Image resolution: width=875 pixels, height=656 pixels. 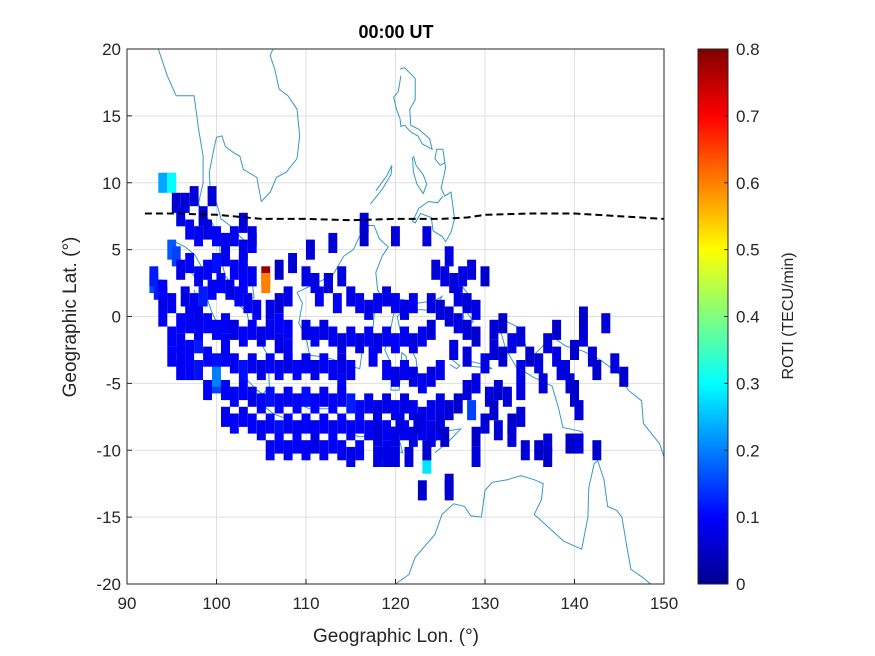 What do you see at coordinates (116, 250) in the screenshot?
I see `y-tick-label: 5` at bounding box center [116, 250].